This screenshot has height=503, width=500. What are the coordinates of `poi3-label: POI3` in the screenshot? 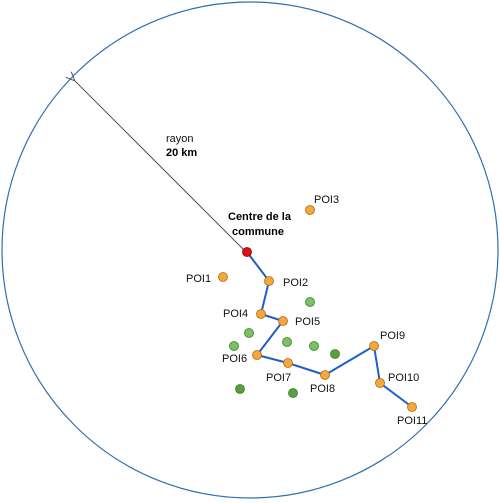 It's located at (326, 200).